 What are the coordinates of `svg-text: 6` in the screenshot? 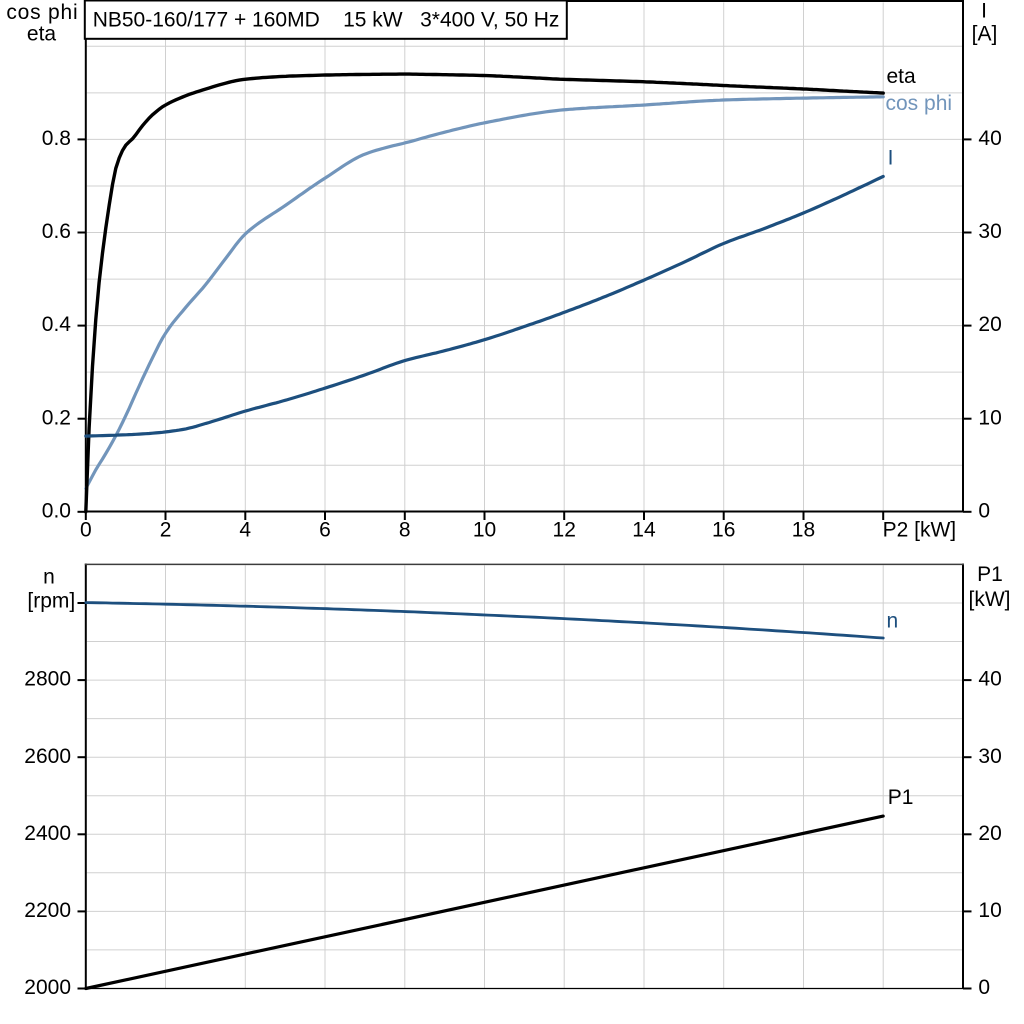 It's located at (325, 530).